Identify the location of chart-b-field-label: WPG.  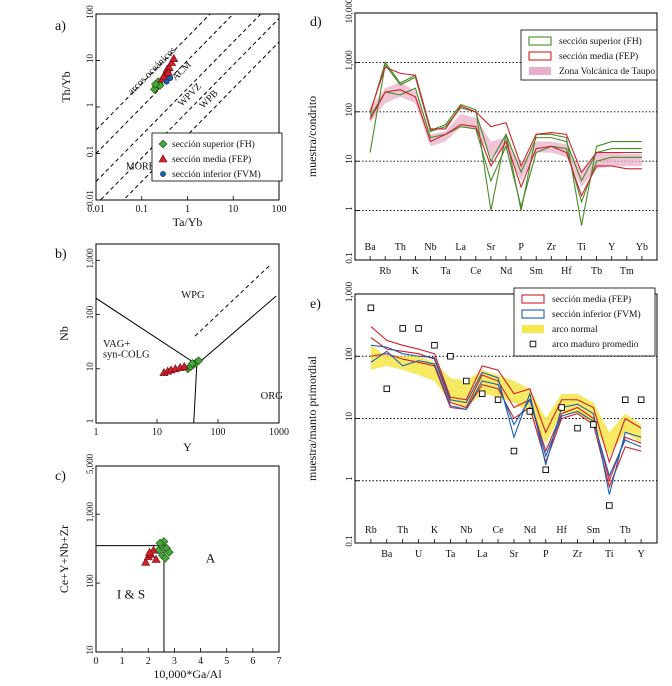
(193, 295).